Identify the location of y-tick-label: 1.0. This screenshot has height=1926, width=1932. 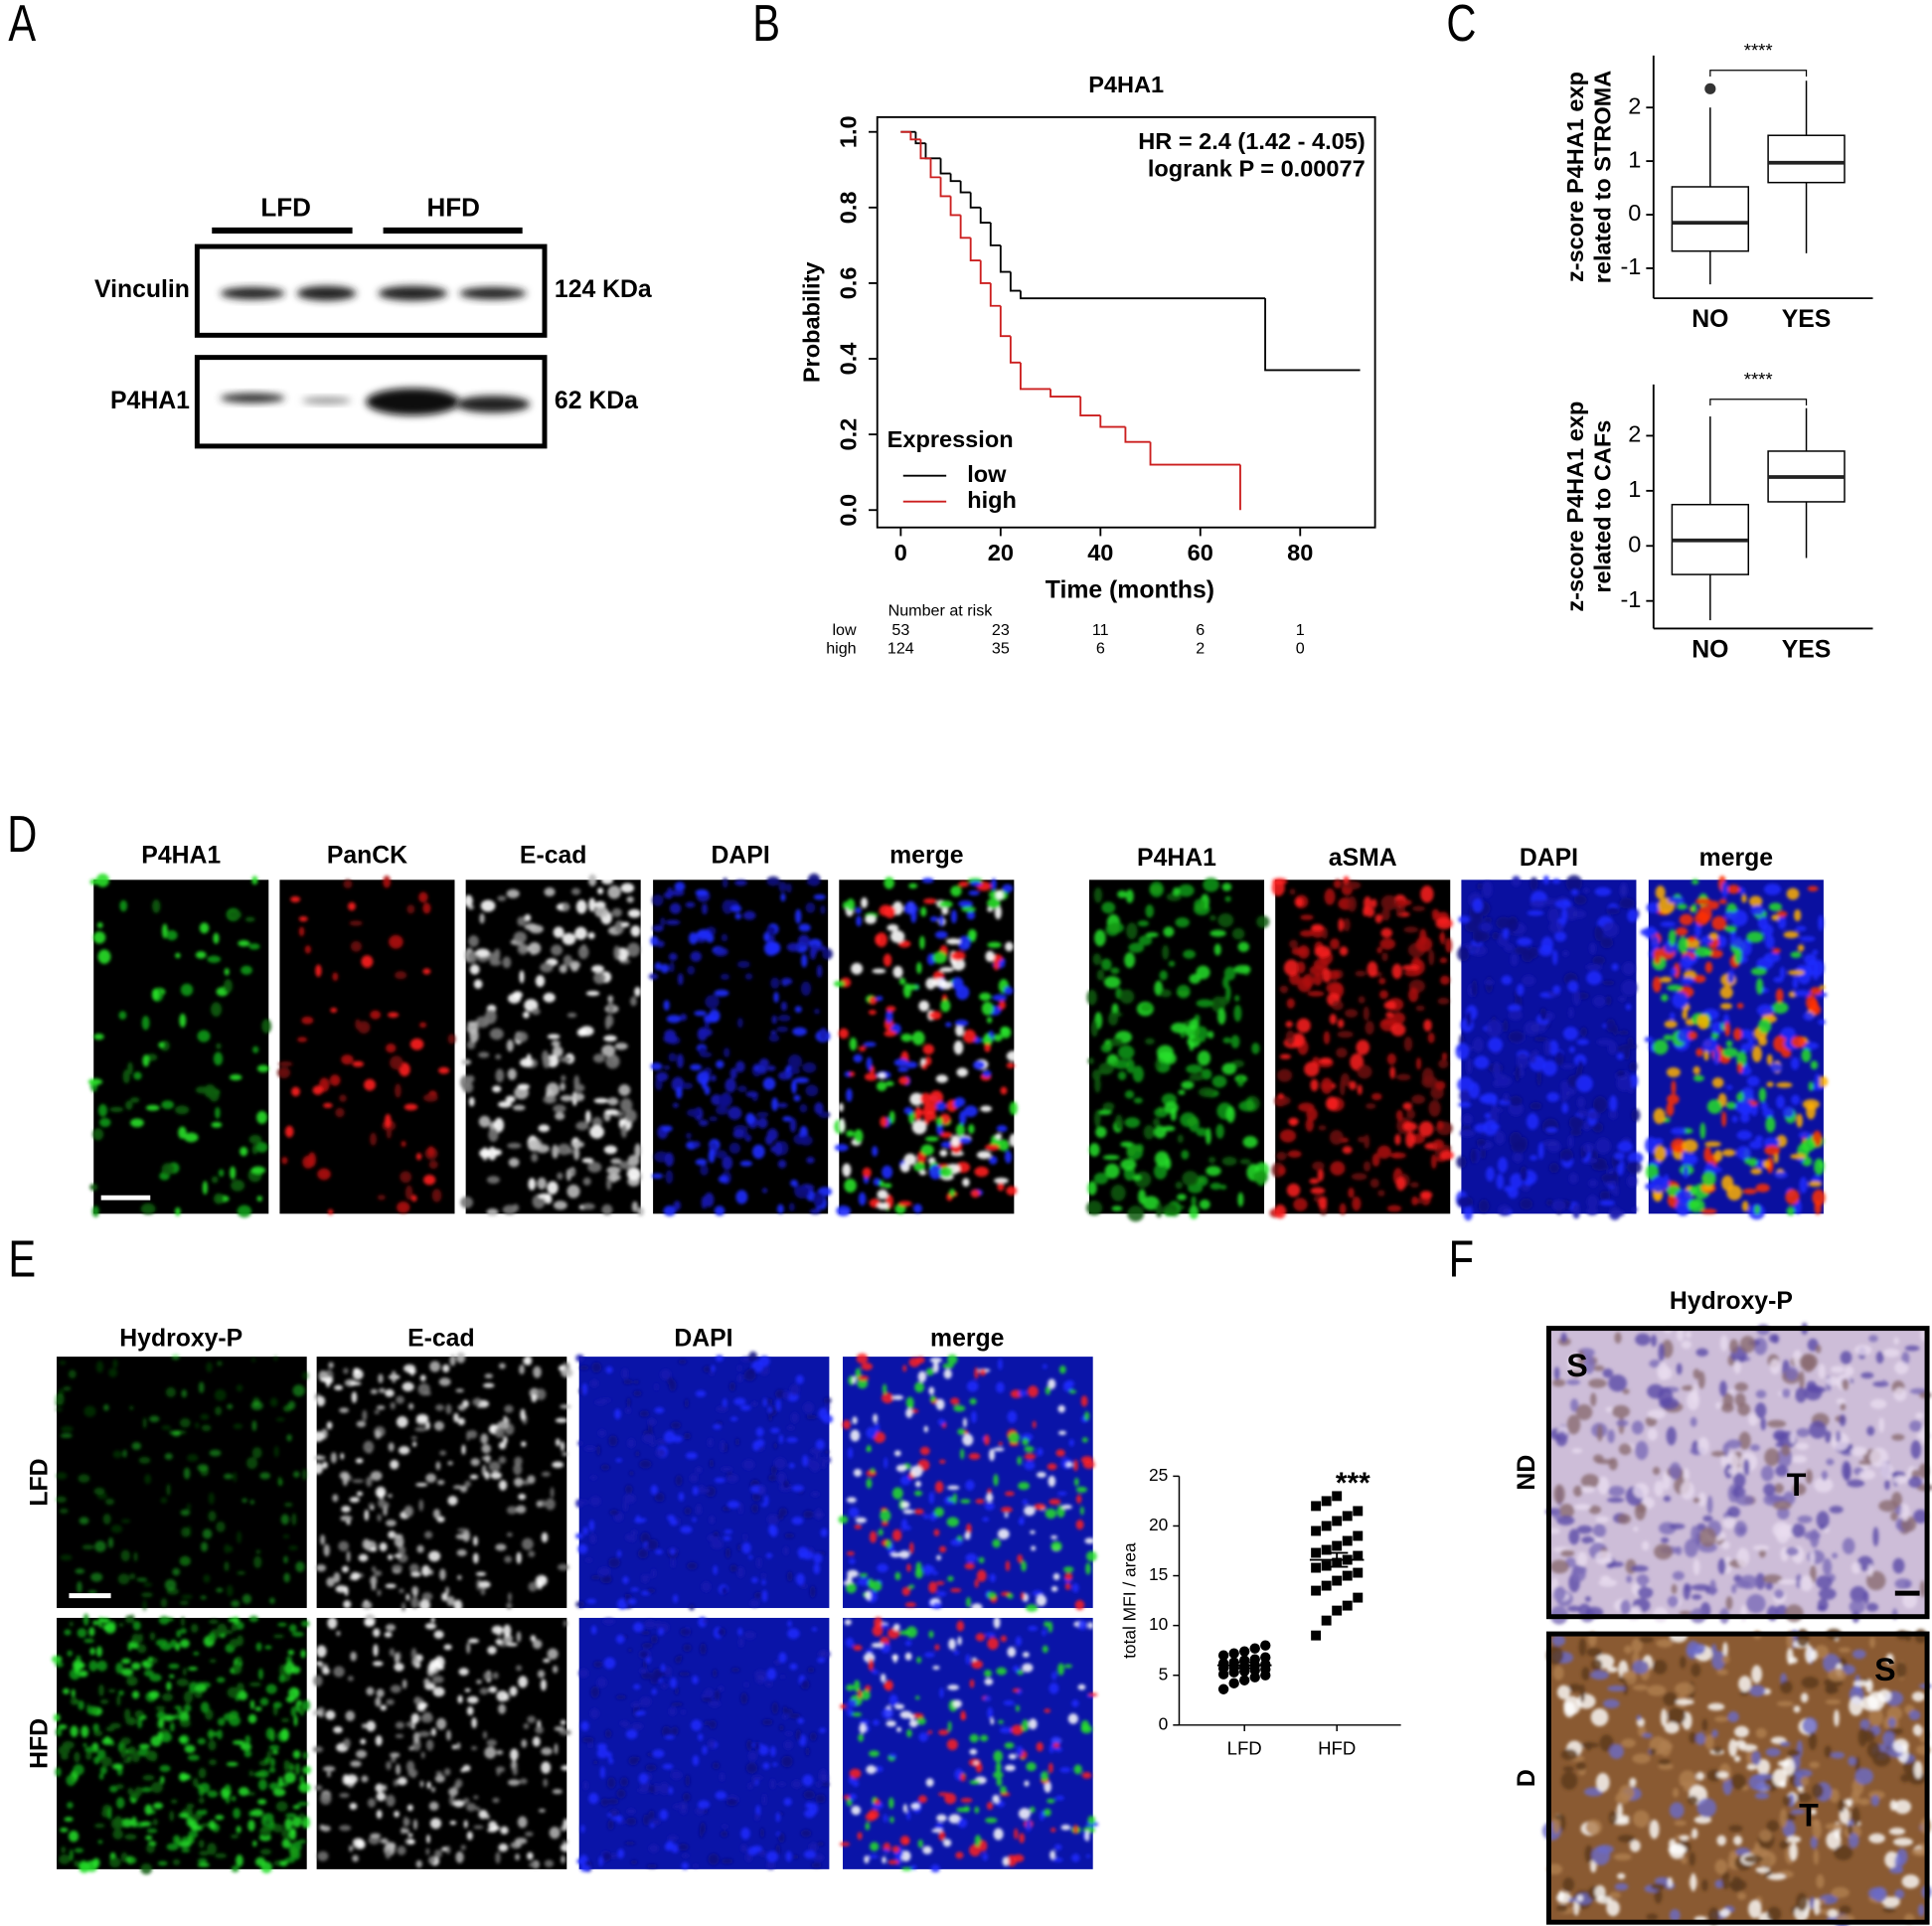
(849, 131).